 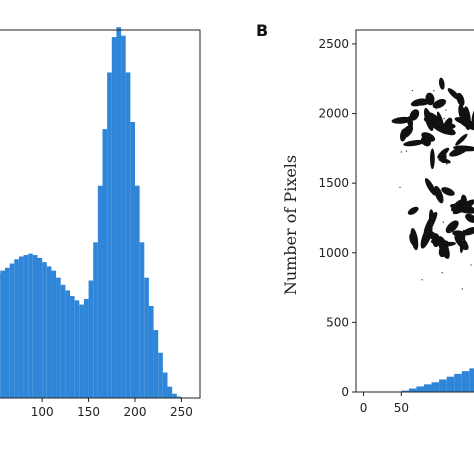 I want to click on panel-b-y-axis-title: Number of Pixels, so click(x=290, y=225).